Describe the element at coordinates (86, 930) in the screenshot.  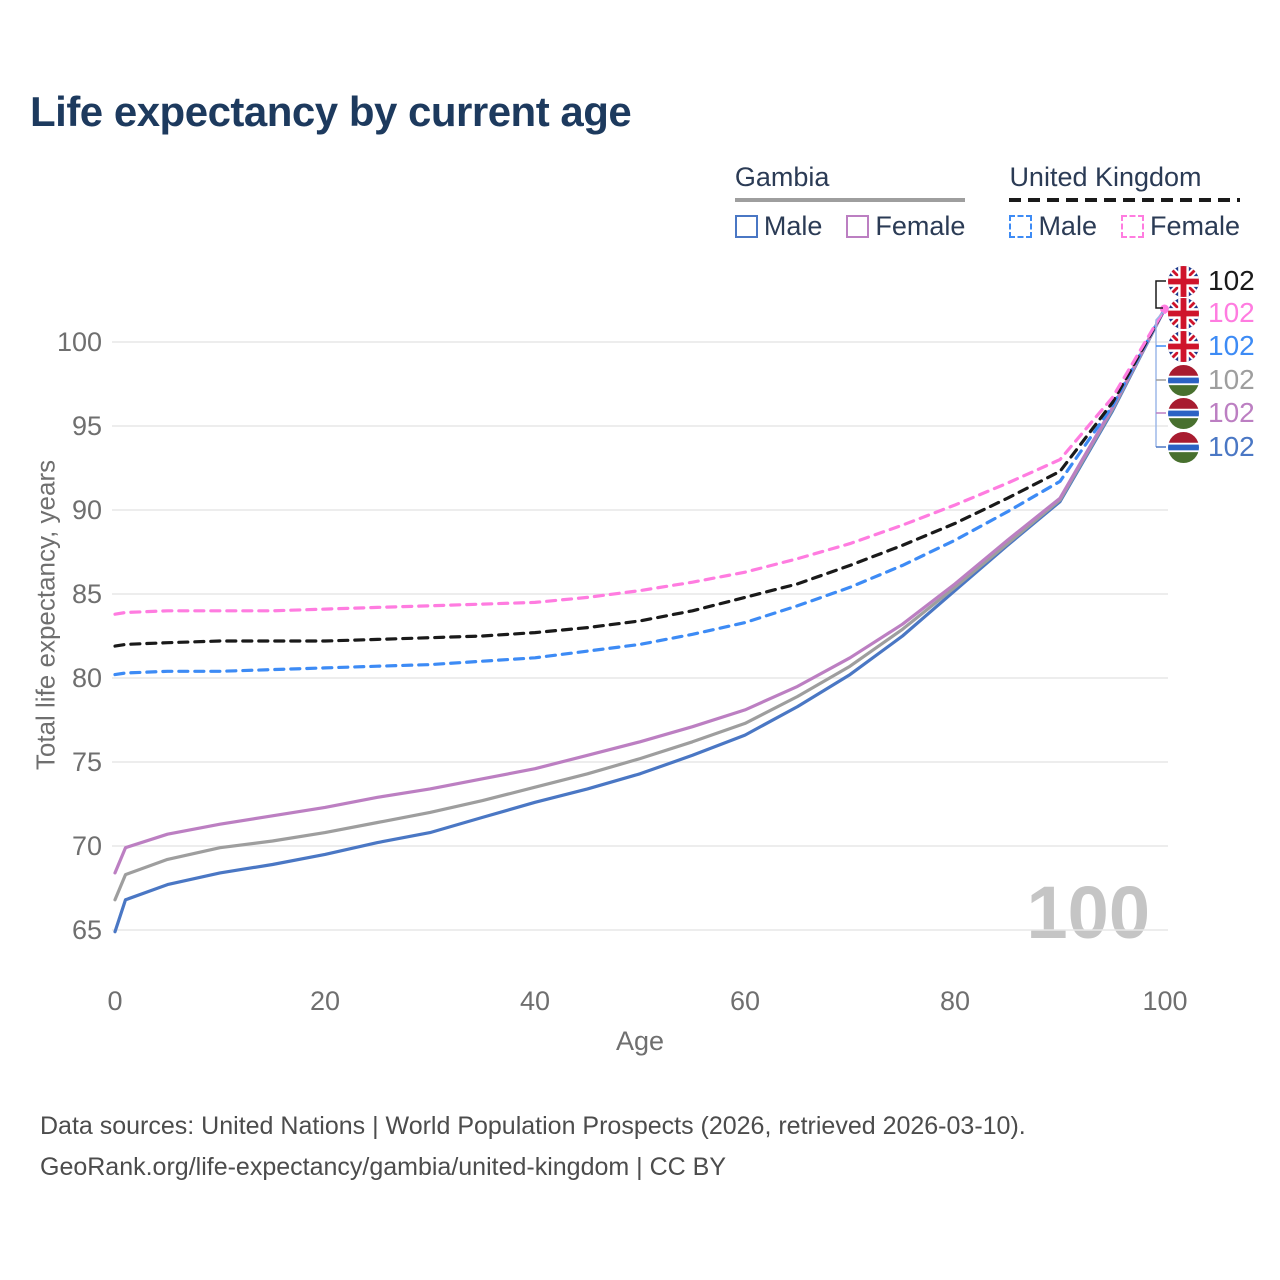
I see `y-tick-65: 65` at that location.